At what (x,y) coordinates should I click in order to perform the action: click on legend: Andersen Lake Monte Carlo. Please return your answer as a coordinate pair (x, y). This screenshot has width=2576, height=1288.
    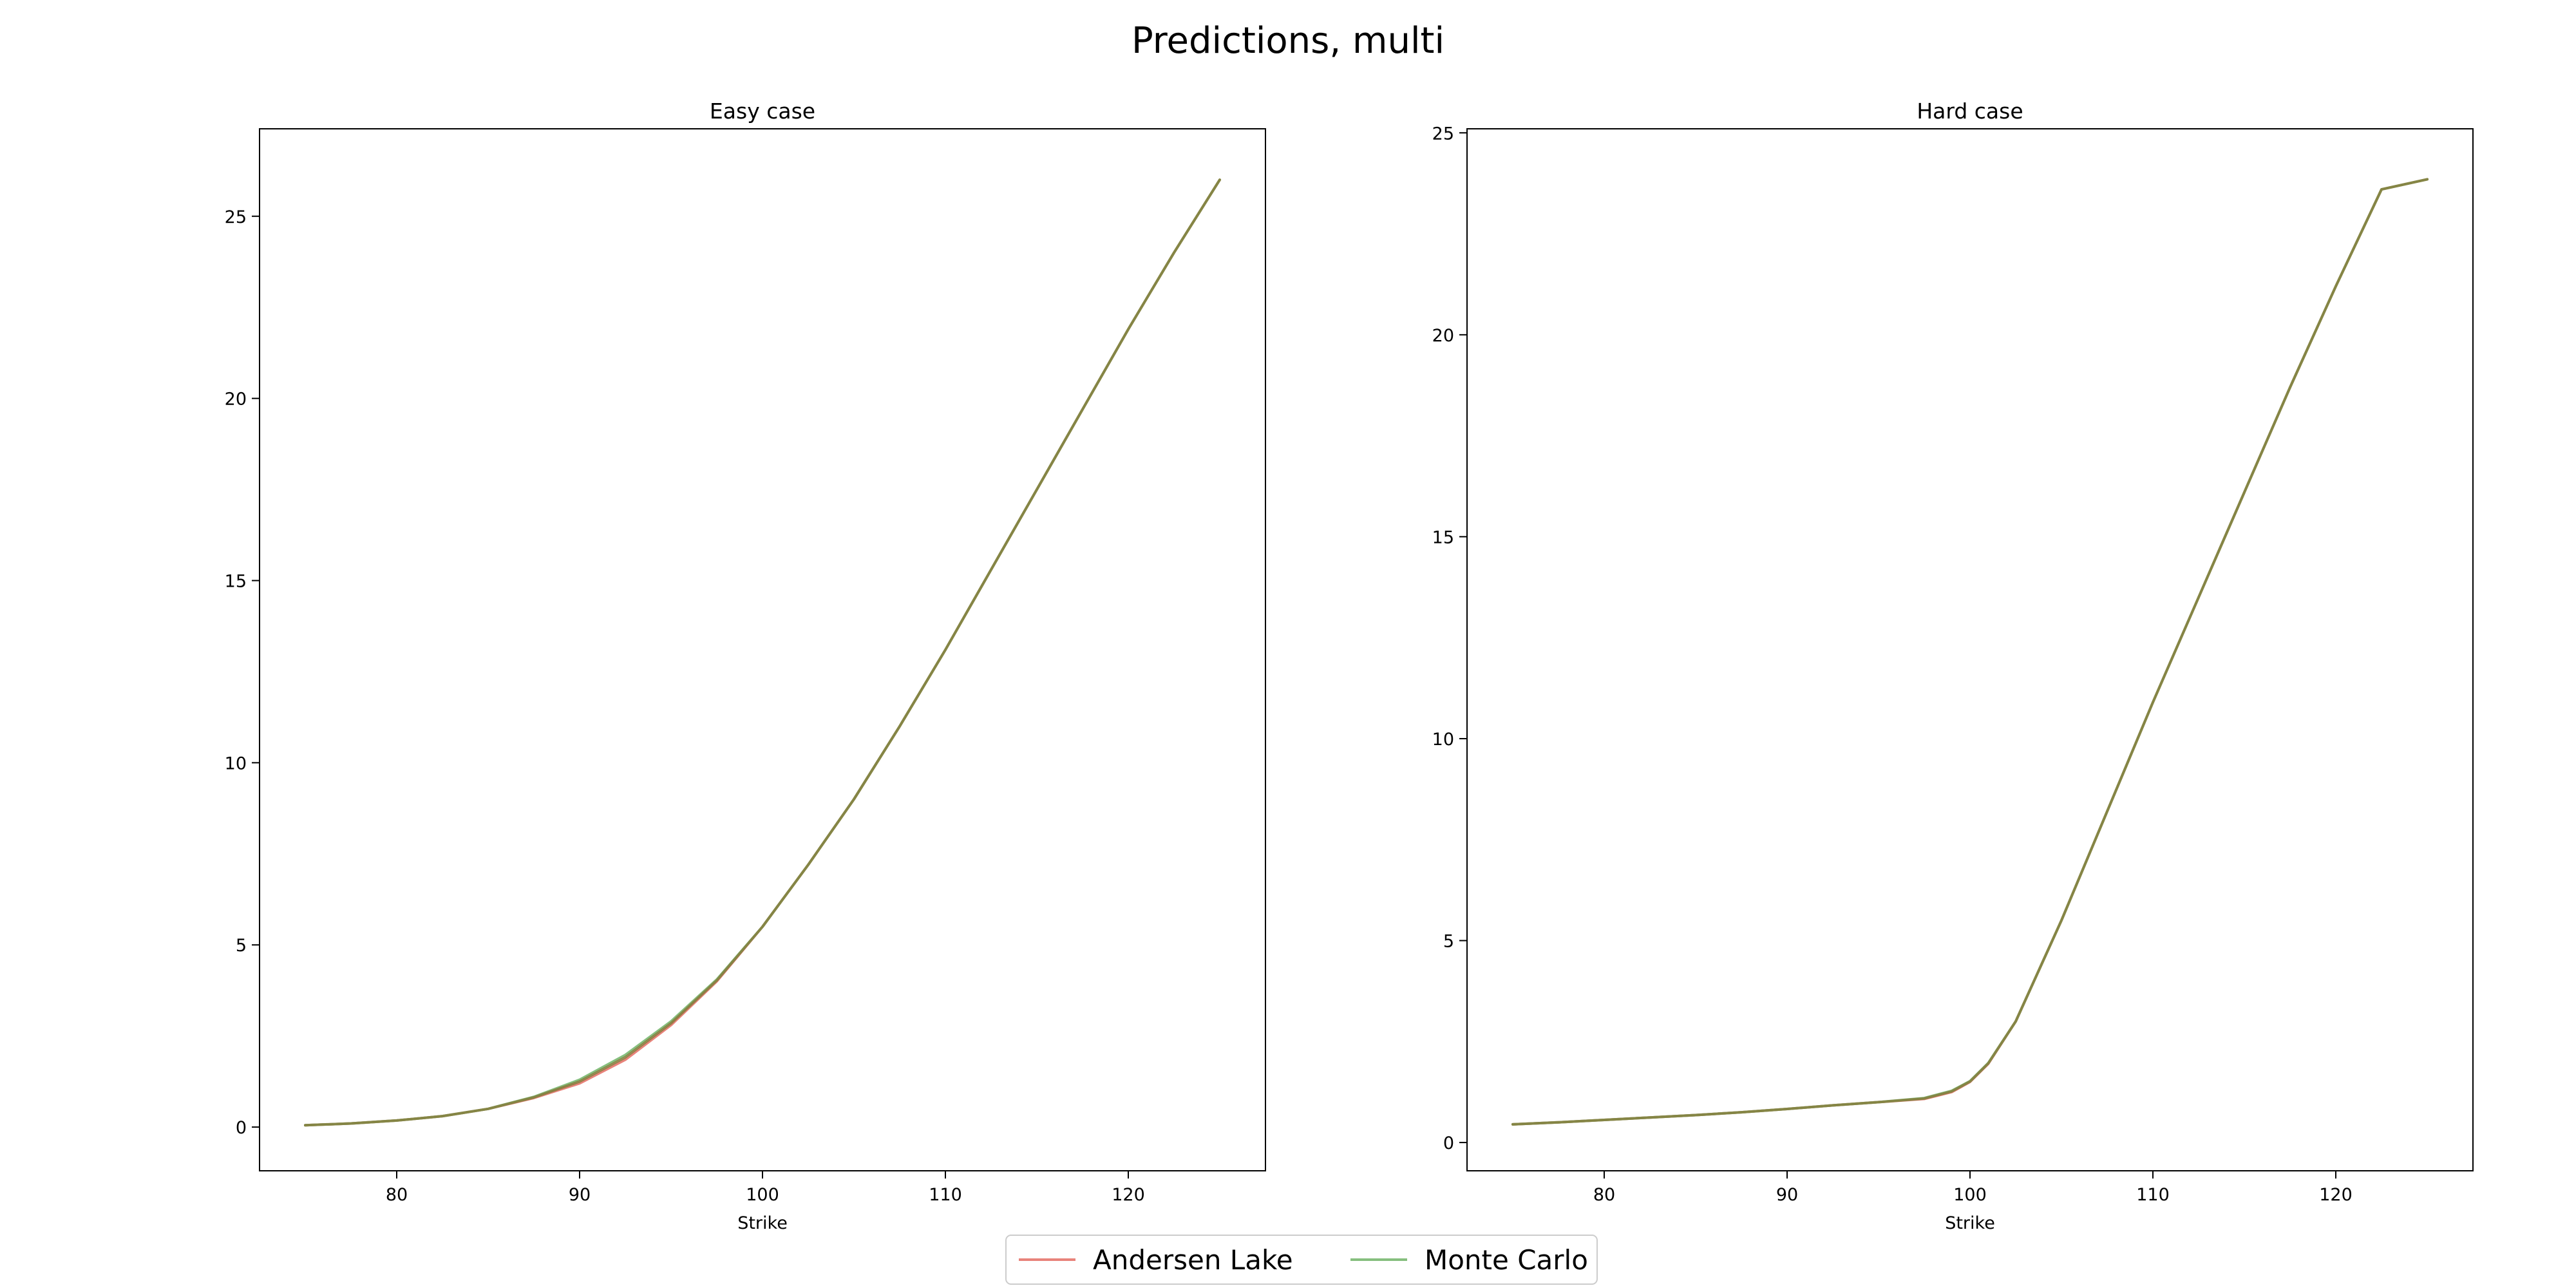
    Looking at the image, I should click on (1301, 1260).